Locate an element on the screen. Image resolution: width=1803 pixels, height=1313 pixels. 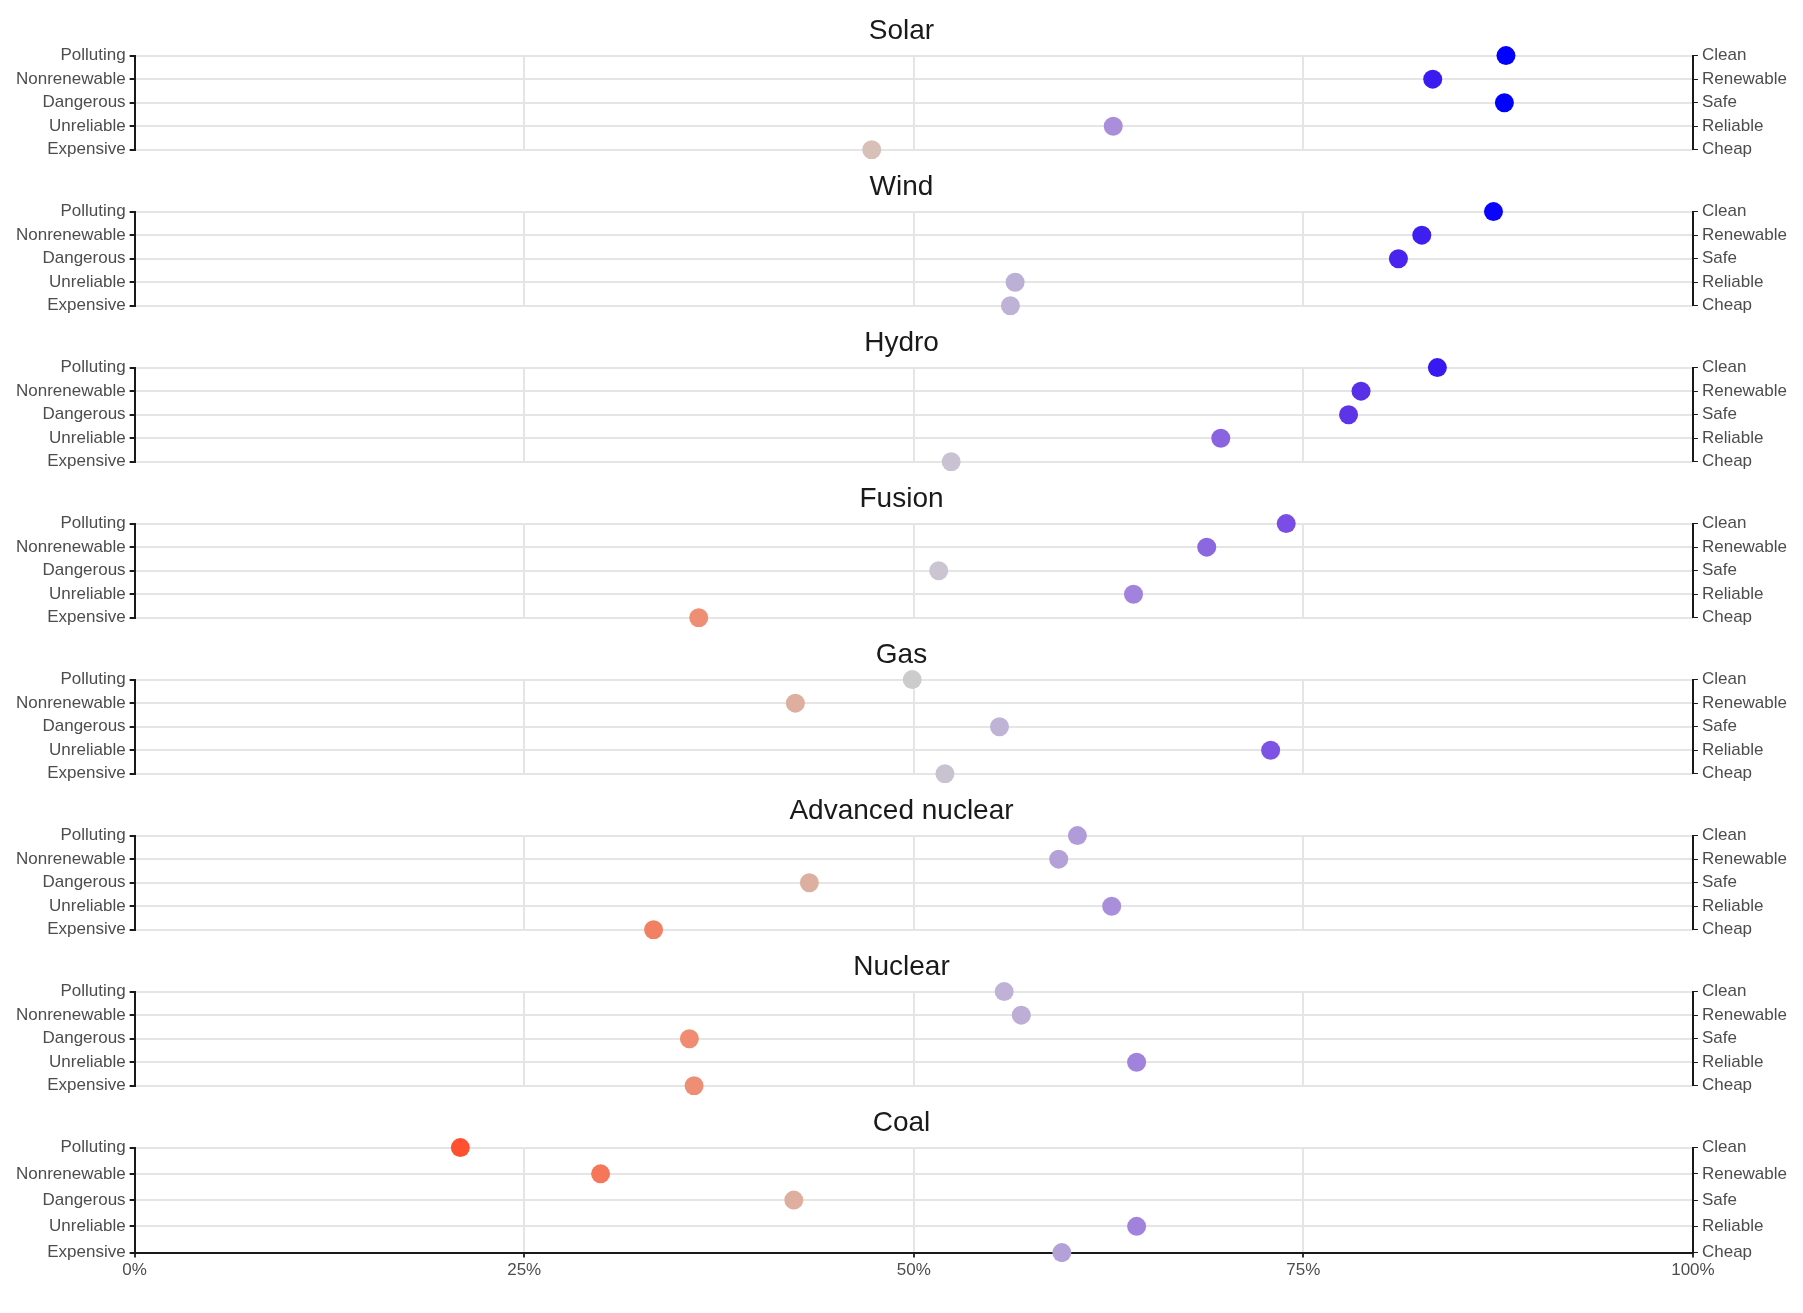
chart-title: Hydro is located at coordinates (901, 341).